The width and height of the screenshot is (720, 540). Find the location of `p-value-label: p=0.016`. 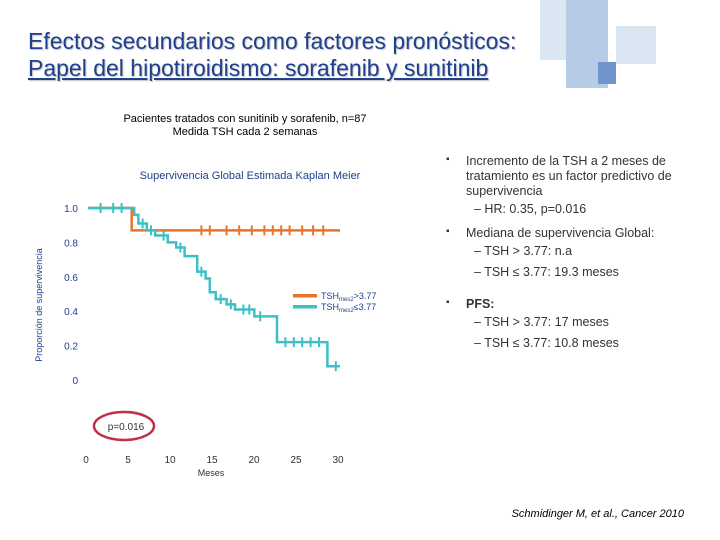

p-value-label: p=0.016 is located at coordinates (126, 427).